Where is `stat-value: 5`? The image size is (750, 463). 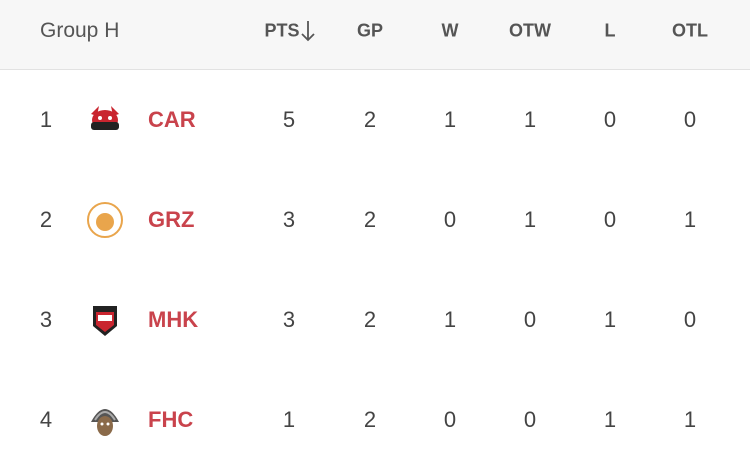
stat-value: 5 is located at coordinates (289, 119).